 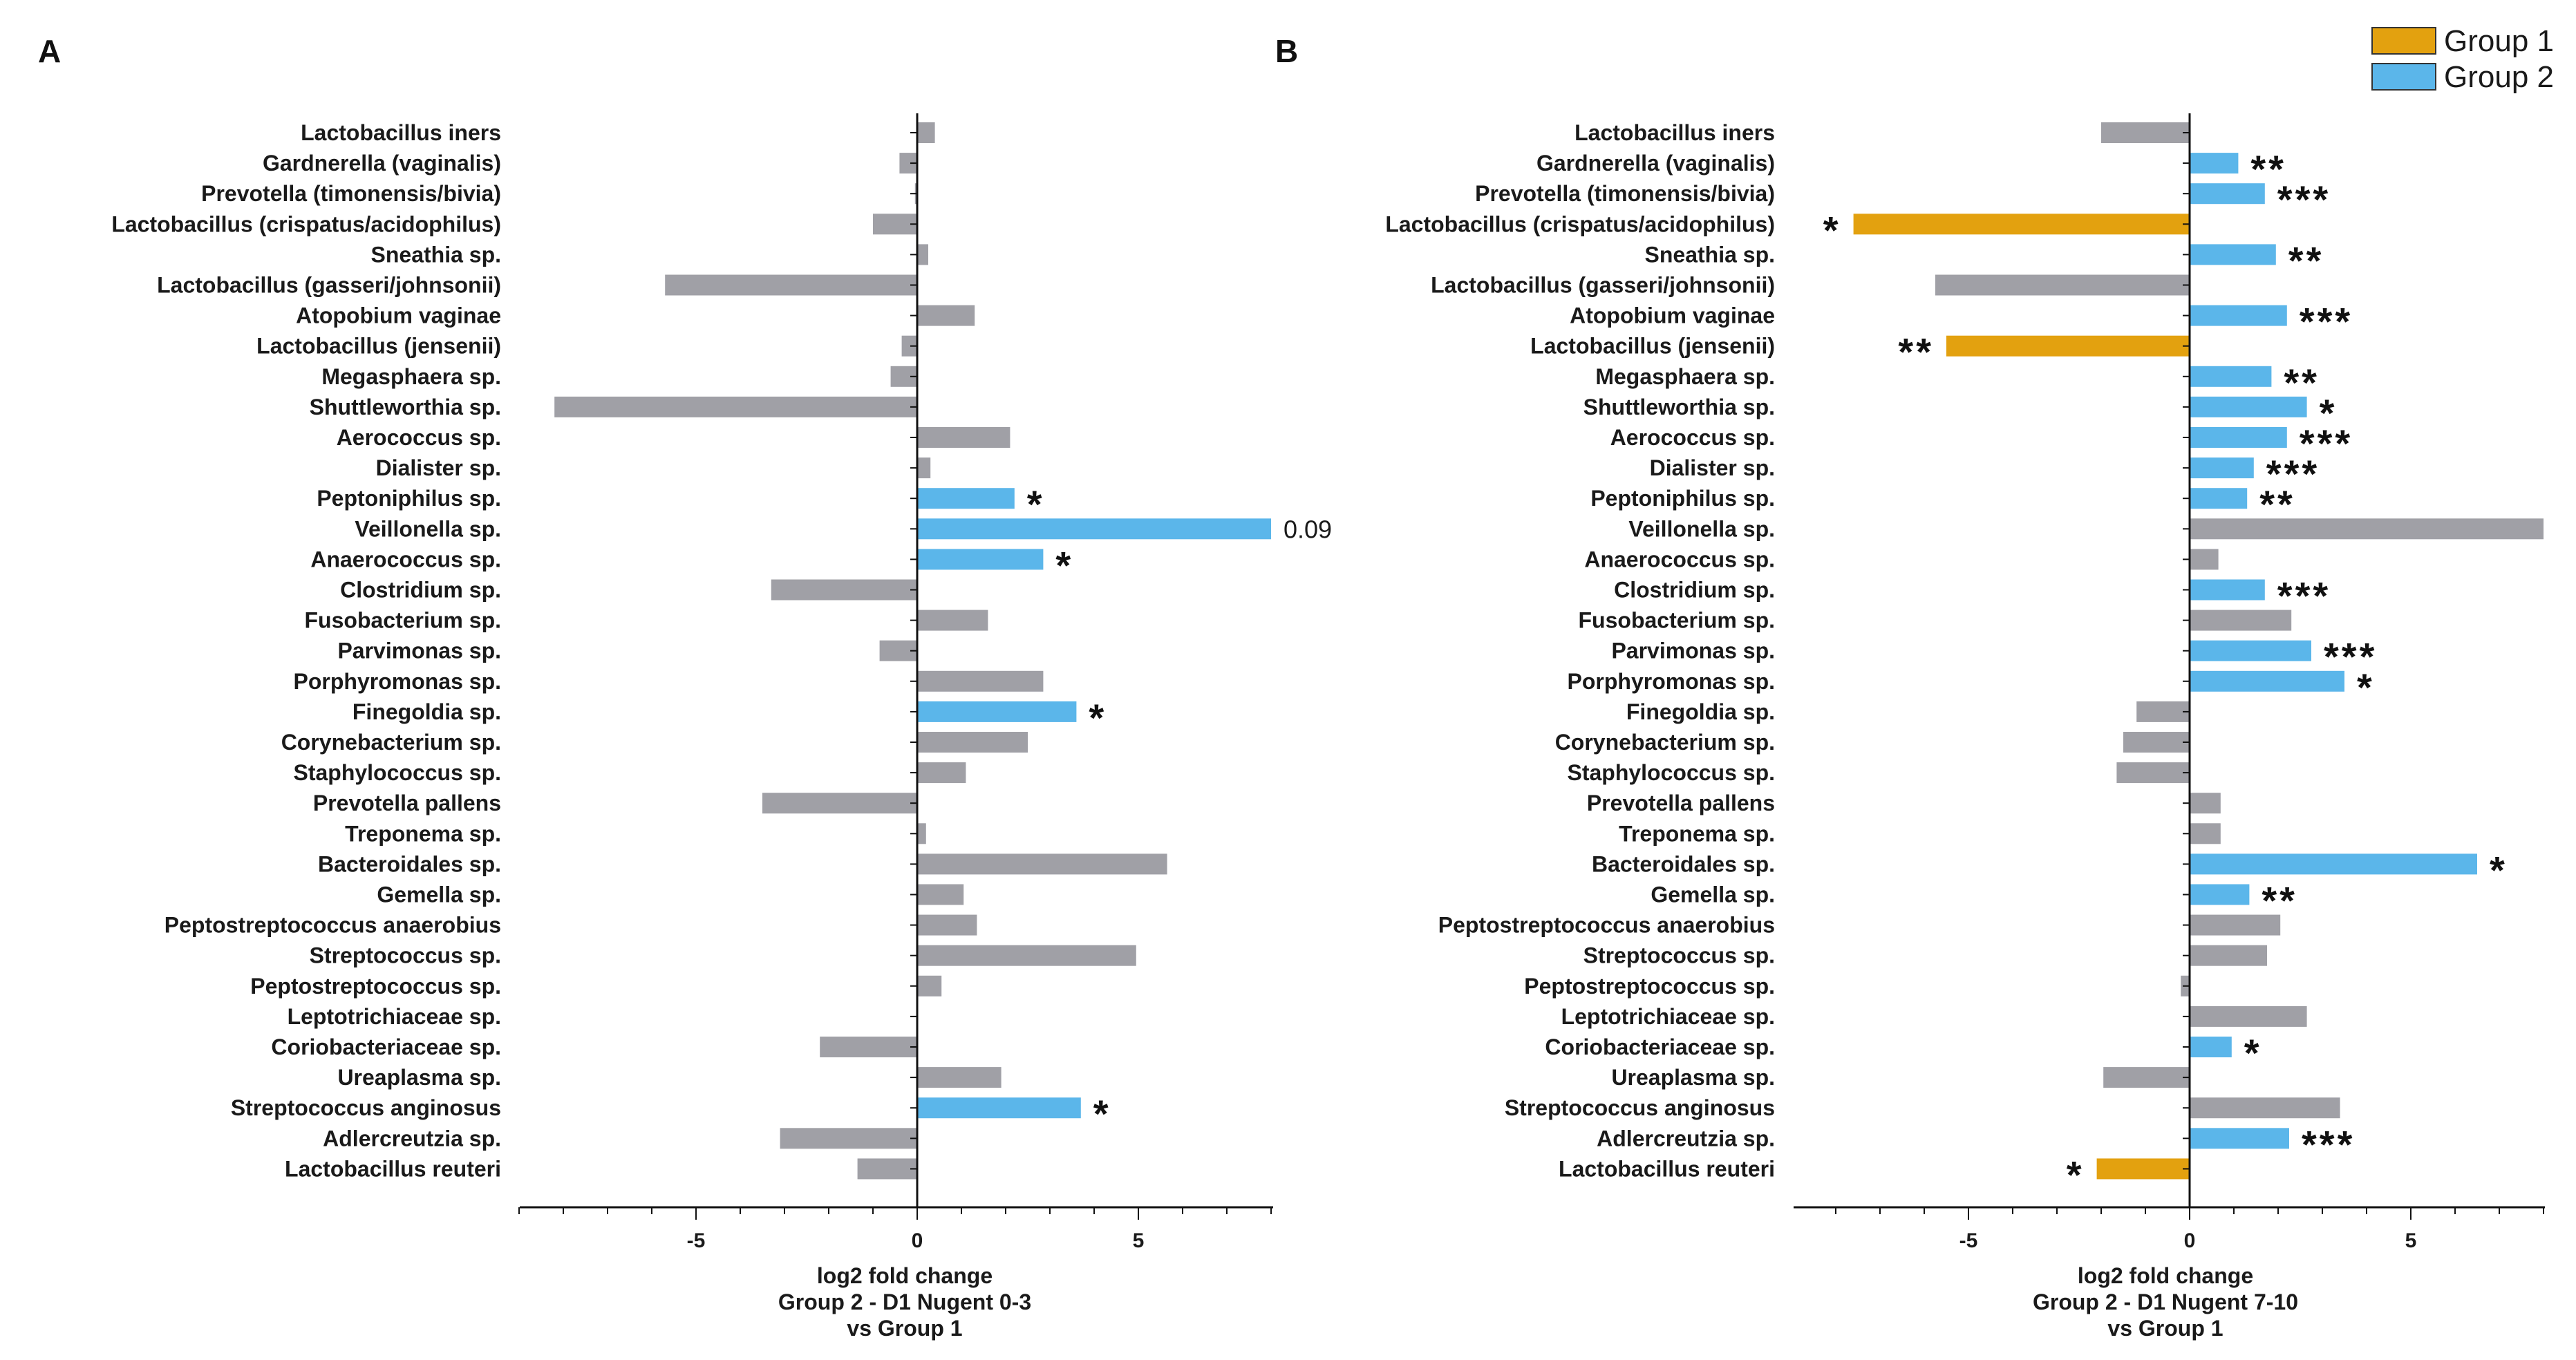 I want to click on panel-a-category-label: Peptostreptococcus sp., so click(x=375, y=986).